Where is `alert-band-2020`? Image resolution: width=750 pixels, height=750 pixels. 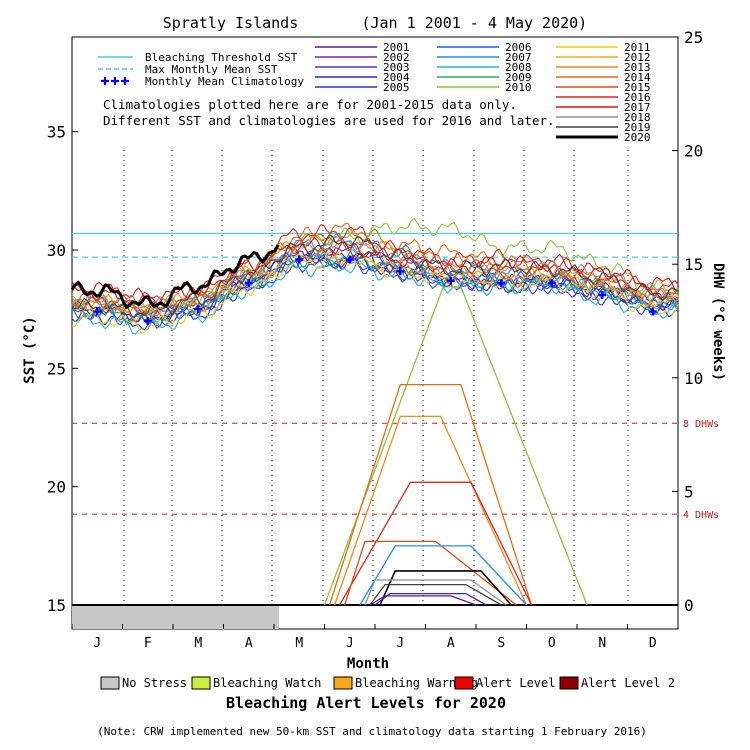 alert-band-2020 is located at coordinates (176, 616).